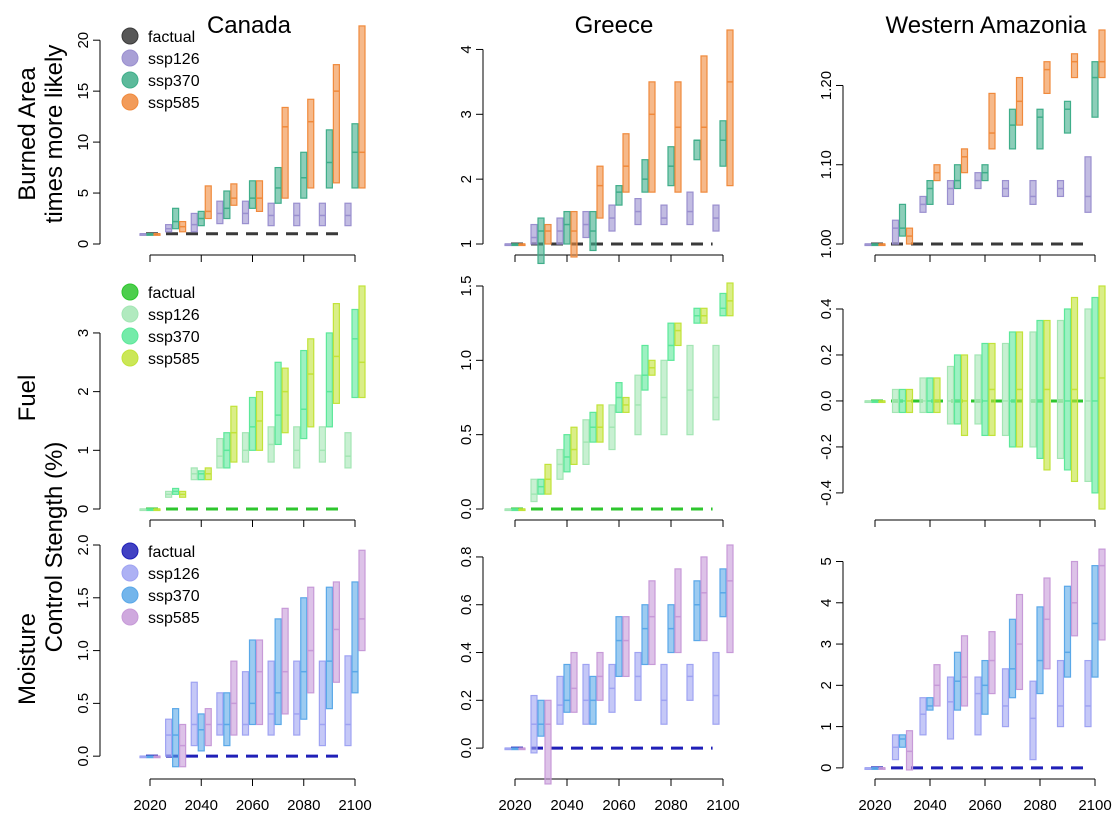 The height and width of the screenshot is (826, 1113). What do you see at coordinates (466, 286) in the screenshot?
I see `y-tick-label: 1.5` at bounding box center [466, 286].